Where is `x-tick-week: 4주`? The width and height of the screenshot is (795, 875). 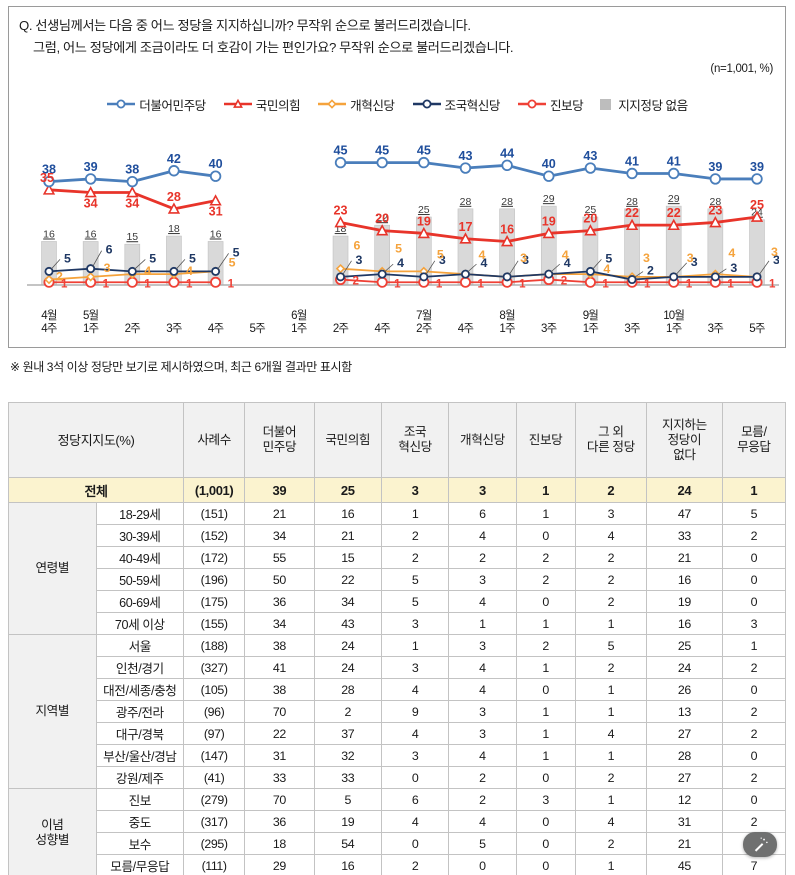 x-tick-week: 4주 is located at coordinates (465, 328).